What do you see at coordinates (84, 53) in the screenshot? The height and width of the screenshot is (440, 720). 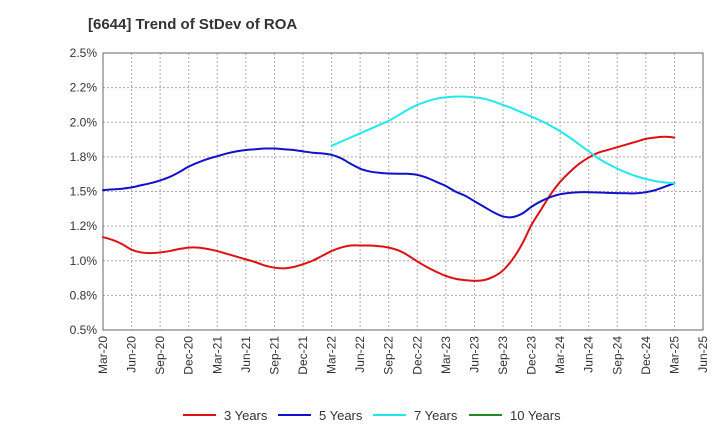 I see `y-tick-label: 2.5%` at bounding box center [84, 53].